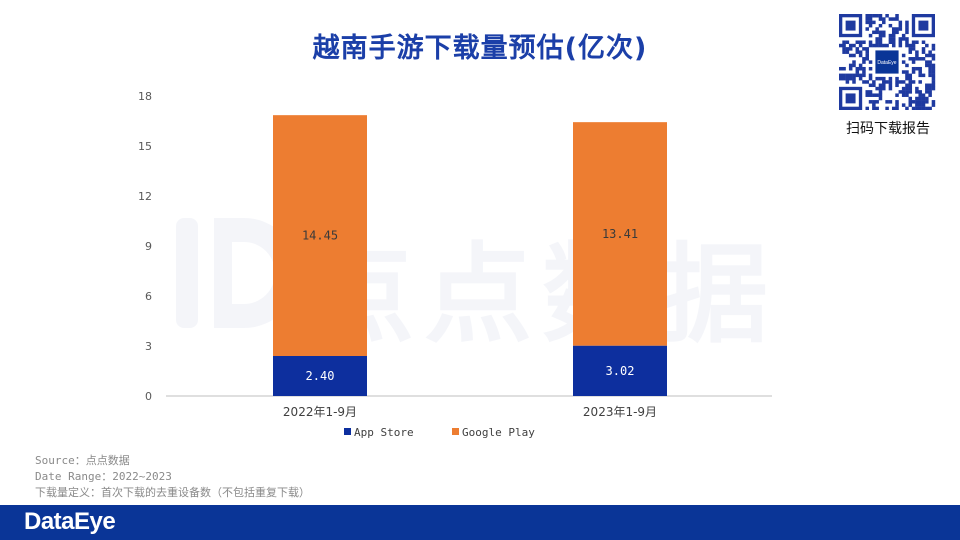 This screenshot has width=960, height=540. Describe the element at coordinates (148, 246) in the screenshot. I see `y-tick-label: 9` at that location.